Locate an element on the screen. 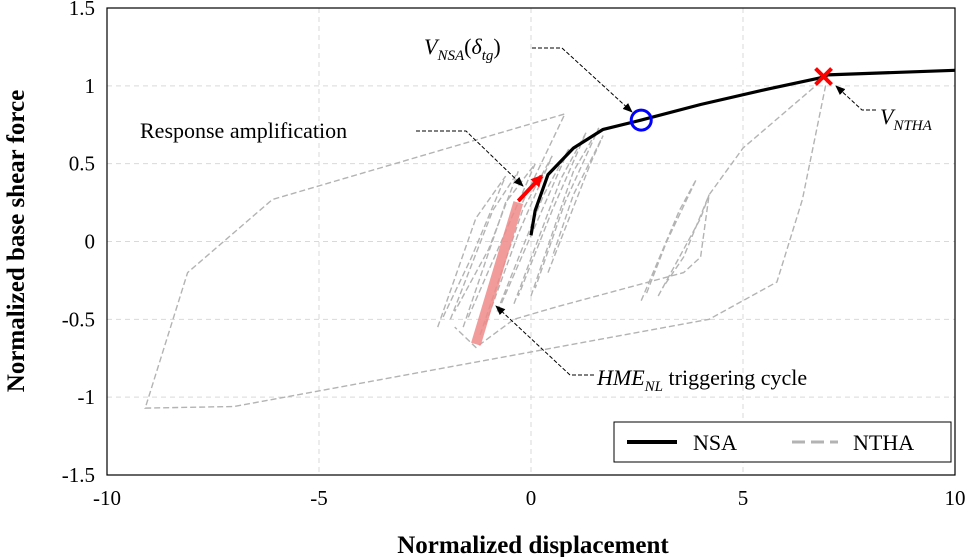 The image size is (972, 557). vntha-sub-text: NTHA is located at coordinates (912, 126).